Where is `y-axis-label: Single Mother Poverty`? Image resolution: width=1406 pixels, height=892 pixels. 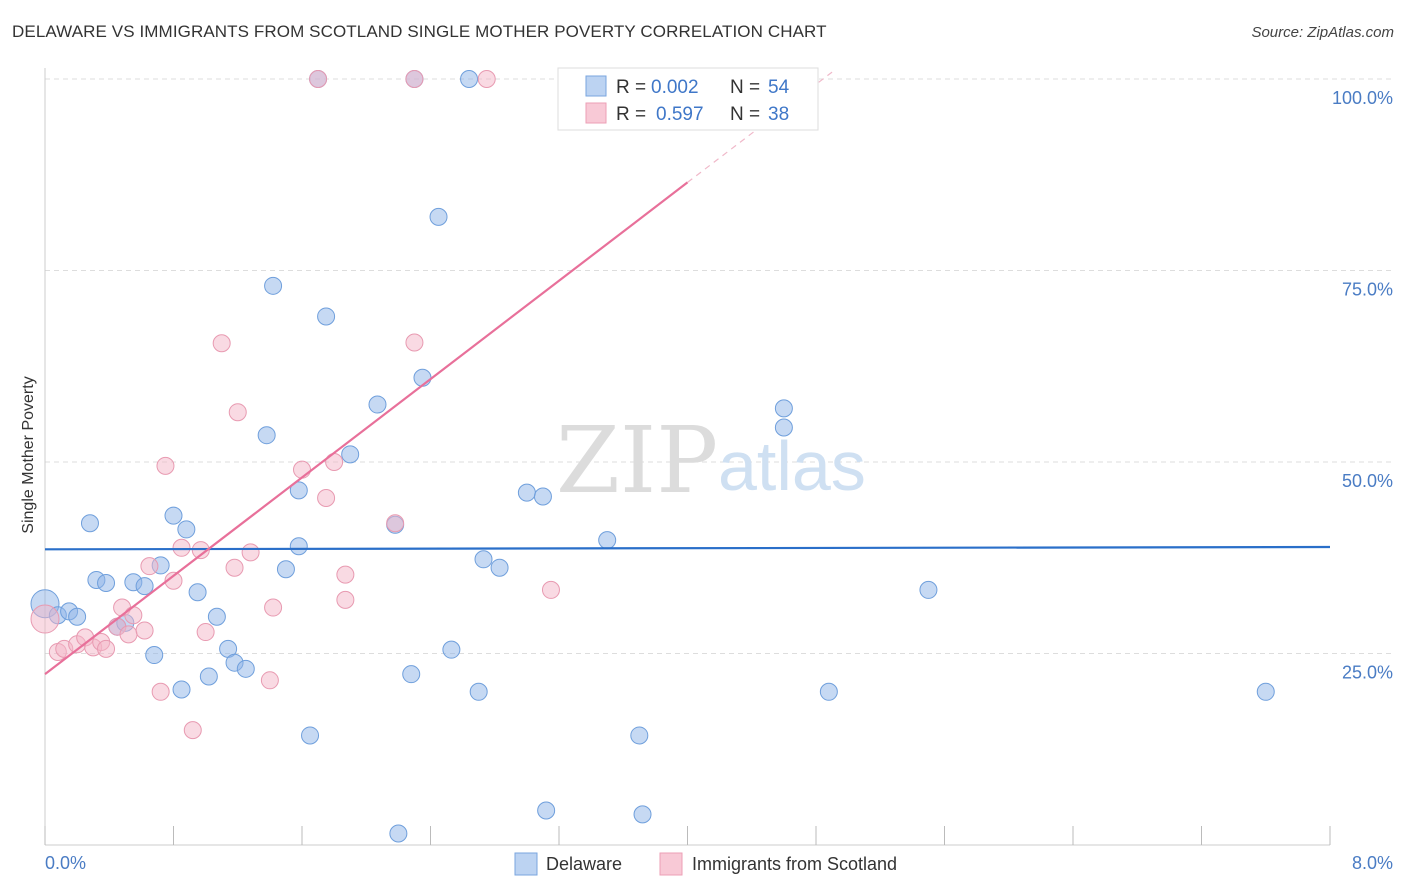 y-axis-label: Single Mother Poverty is located at coordinates (28, 454).